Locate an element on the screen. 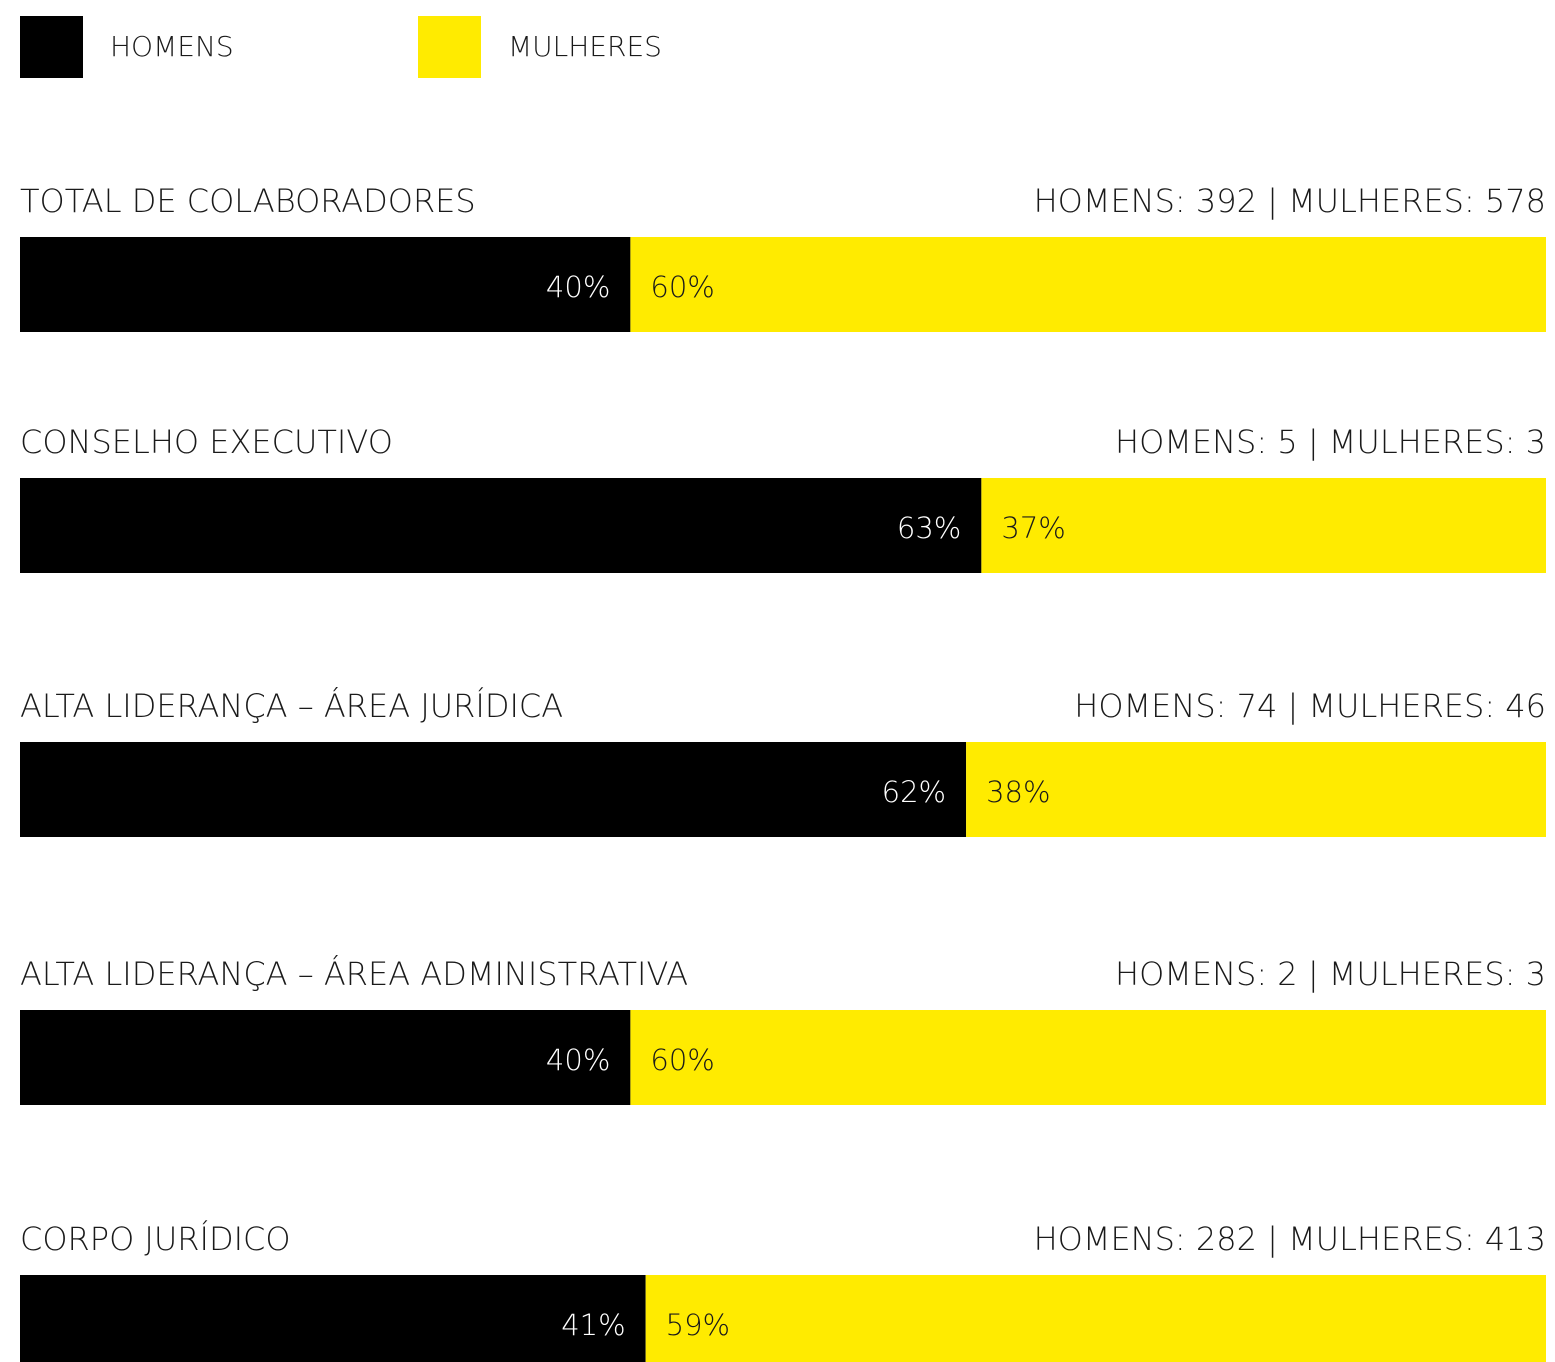 The height and width of the screenshot is (1362, 1555). group-title: ALTA LIDERANÇA – ÁREA JURÍDICA is located at coordinates (291, 706).